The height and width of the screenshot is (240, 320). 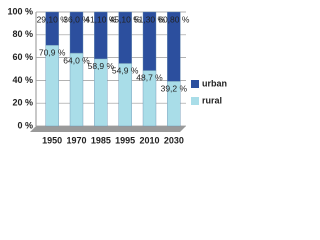 What do you see at coordinates (25, 125) in the screenshot?
I see `y-tick-label: 0 %` at bounding box center [25, 125].